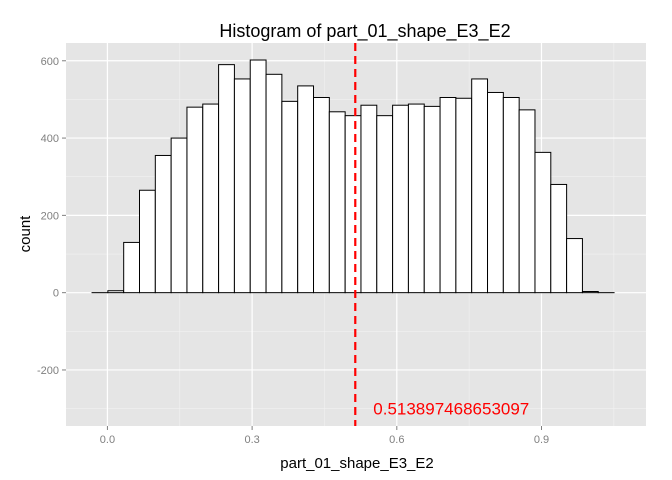 Image resolution: width=672 pixels, height=480 pixels. What do you see at coordinates (364, 31) in the screenshot?
I see `chart-title: Histogram of part_01_shape_E3_E2` at bounding box center [364, 31].